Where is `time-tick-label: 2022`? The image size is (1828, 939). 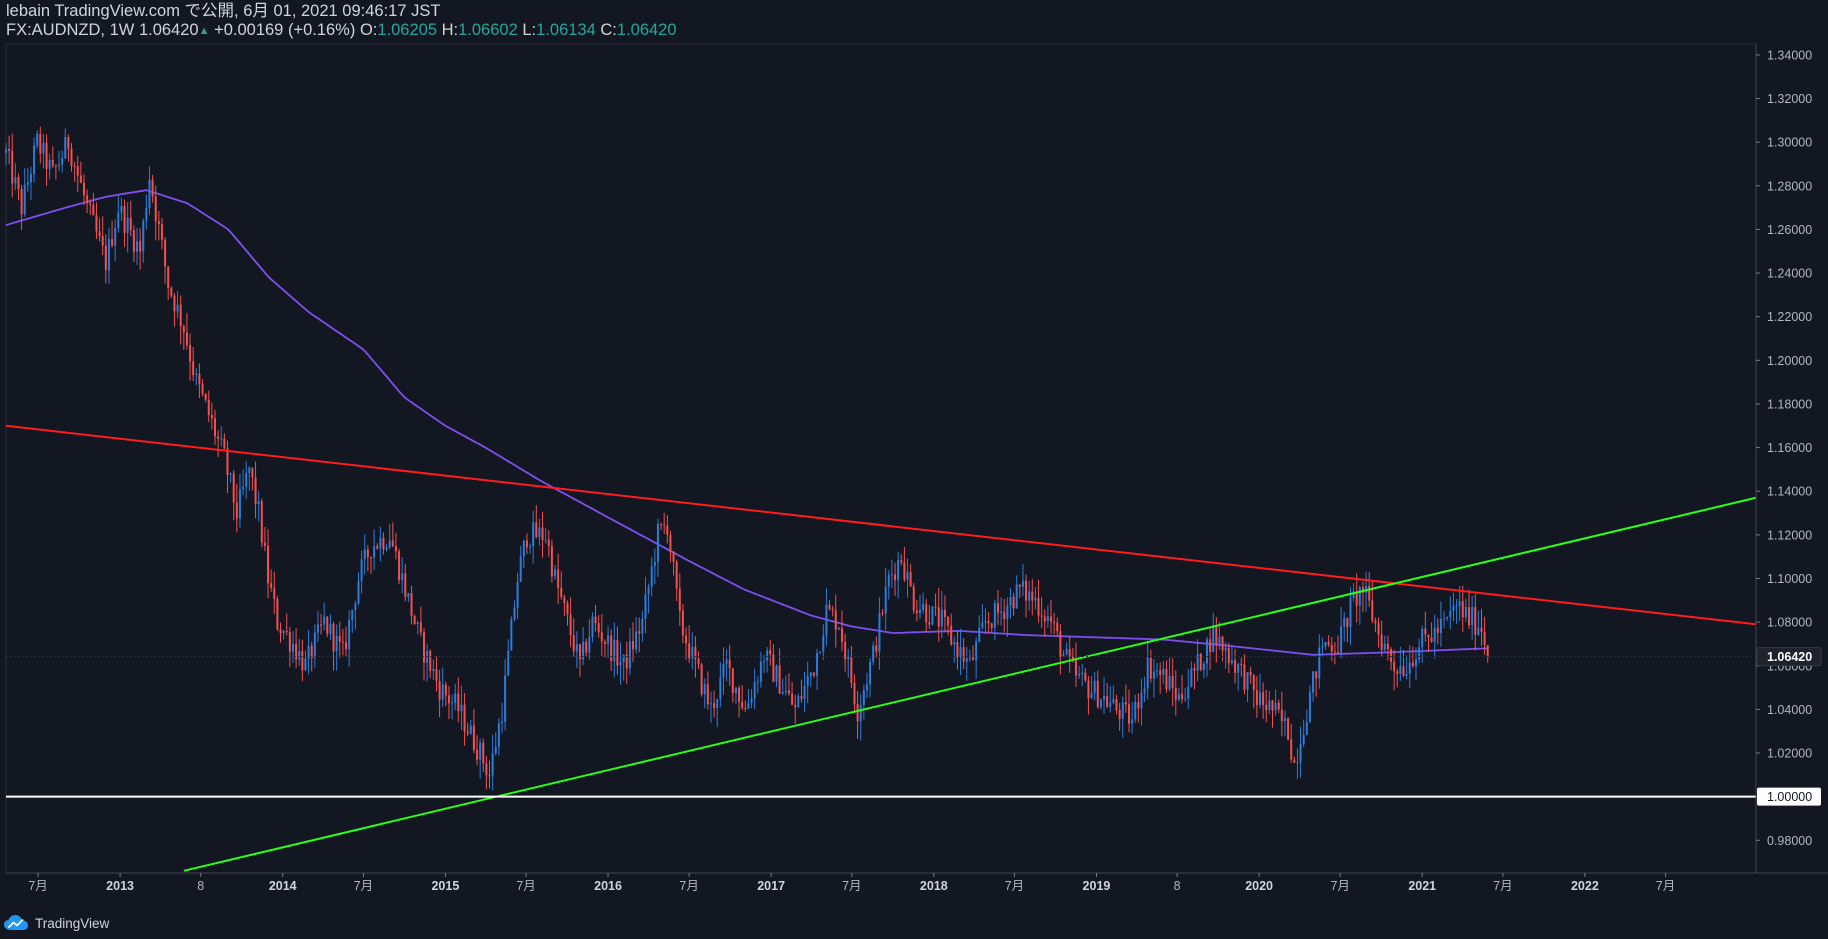
time-tick-label: 2022 is located at coordinates (1585, 886).